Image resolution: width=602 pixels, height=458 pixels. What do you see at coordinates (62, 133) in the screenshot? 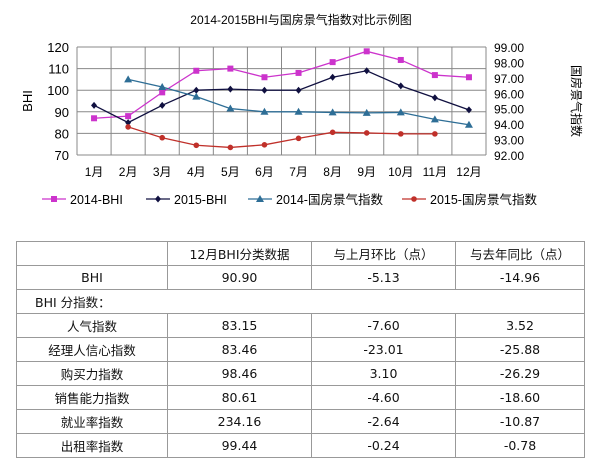
I see `y-tick-label: 80` at bounding box center [62, 133].